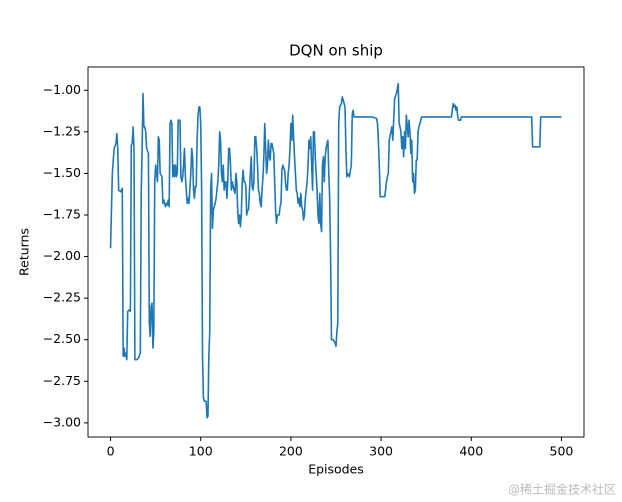 This screenshot has height=502, width=622. Describe the element at coordinates (291, 451) in the screenshot. I see `x-tick-label: 200` at that location.